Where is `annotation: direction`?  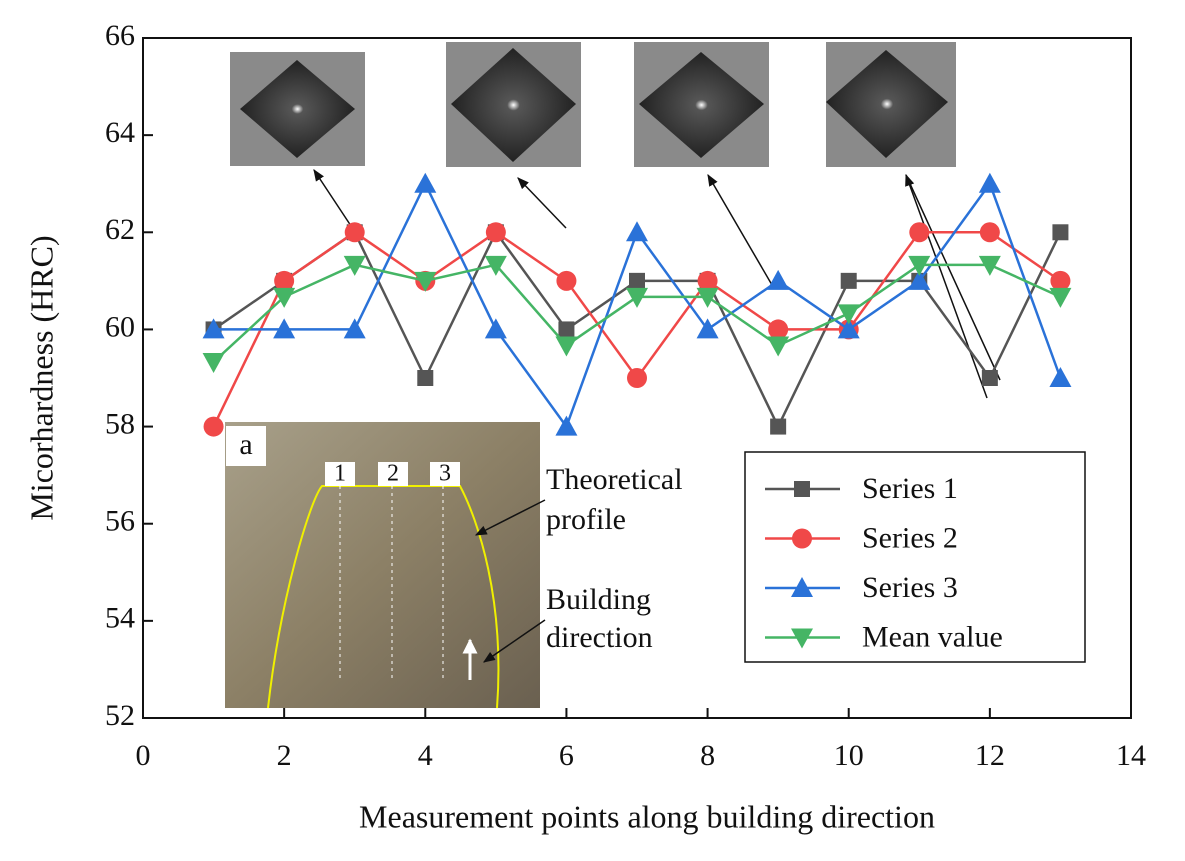 annotation: direction is located at coordinates (599, 637).